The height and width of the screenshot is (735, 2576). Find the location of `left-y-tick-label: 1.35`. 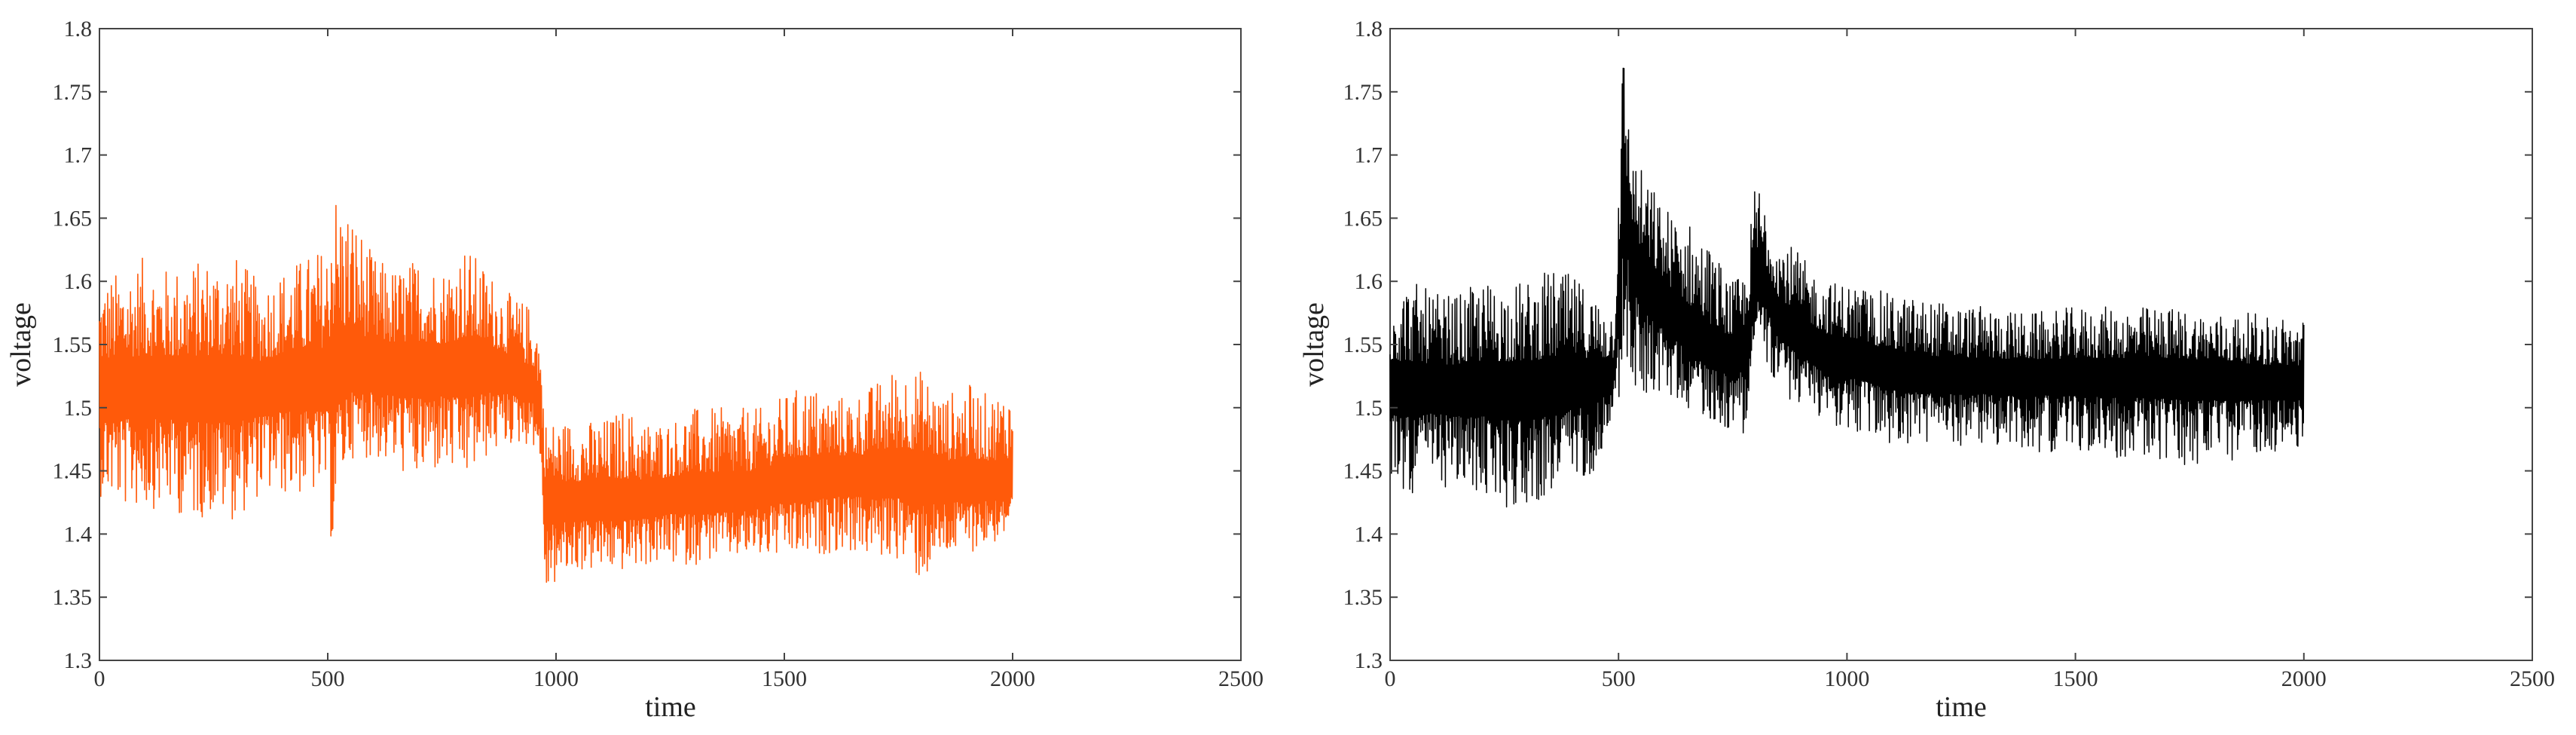

left-y-tick-label: 1.35 is located at coordinates (73, 597).